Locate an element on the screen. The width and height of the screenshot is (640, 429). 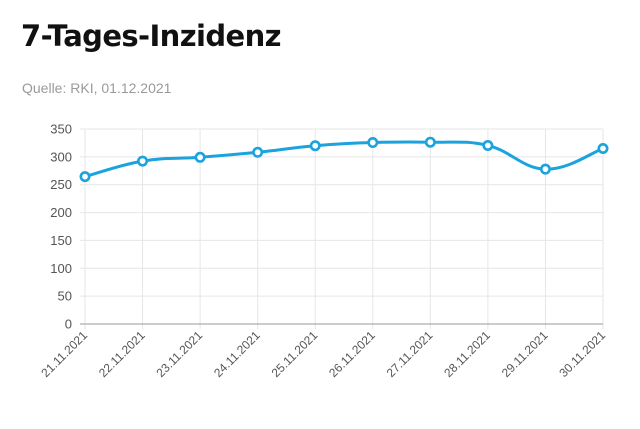
y-tick-label: 350 is located at coordinates (61, 129).